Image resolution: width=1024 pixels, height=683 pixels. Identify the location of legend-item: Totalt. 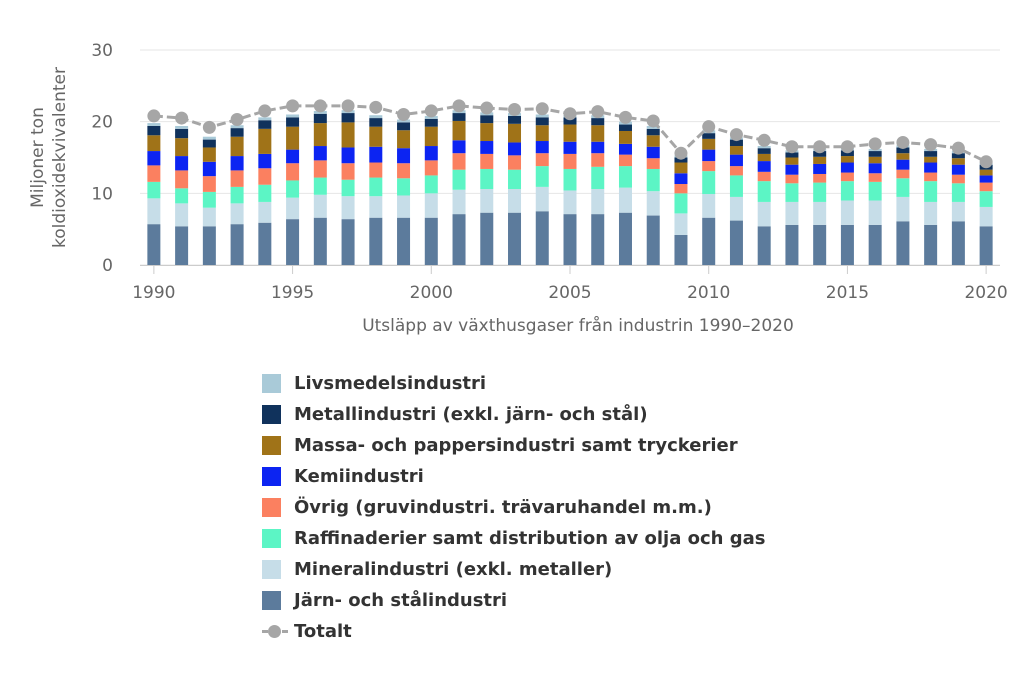
(514, 631).